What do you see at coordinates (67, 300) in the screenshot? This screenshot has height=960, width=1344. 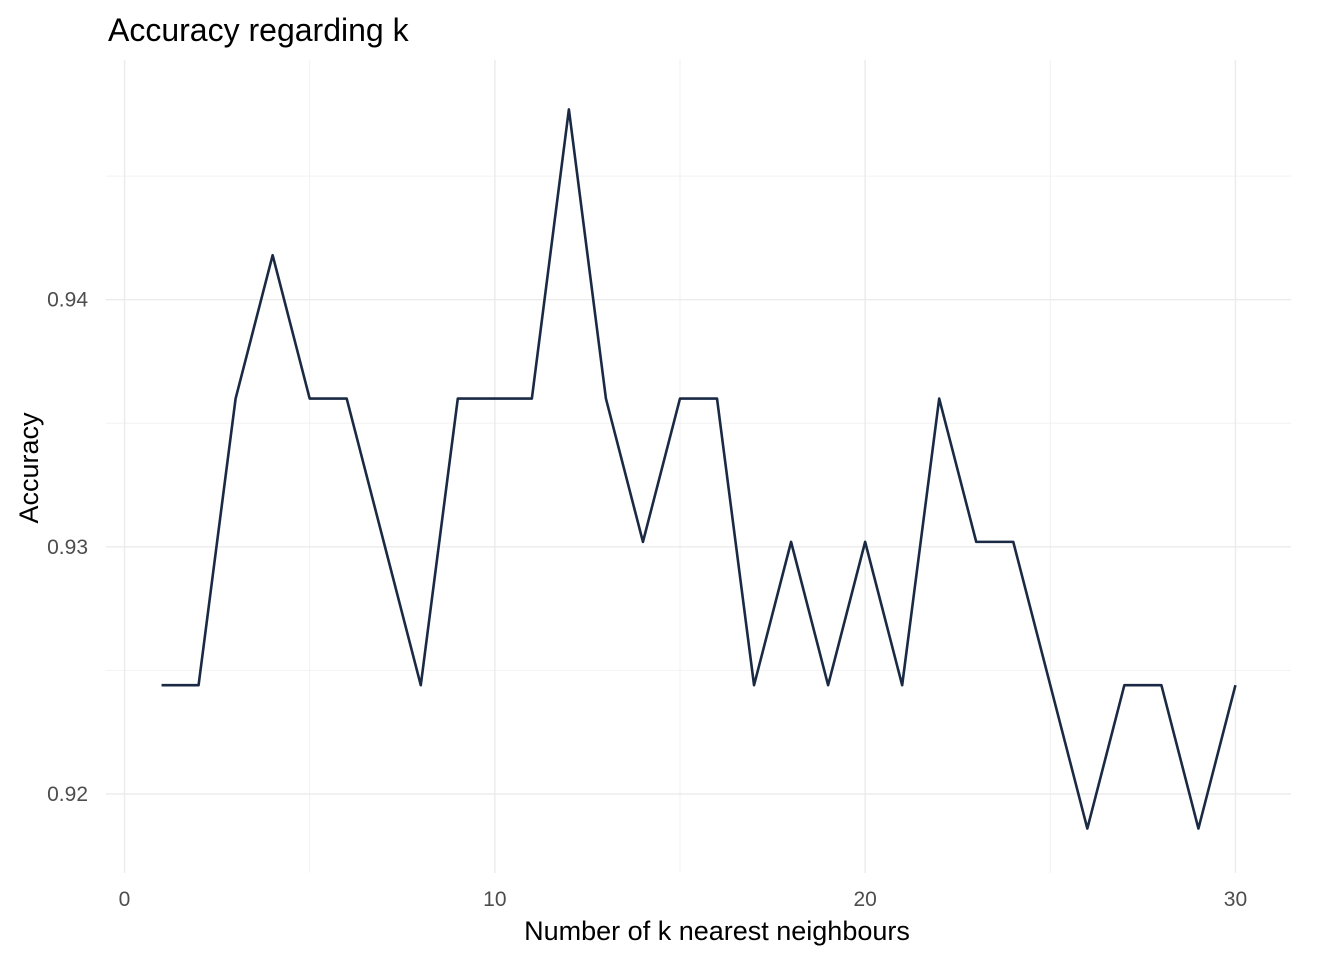 I see `y-tick-label: 0.94` at bounding box center [67, 300].